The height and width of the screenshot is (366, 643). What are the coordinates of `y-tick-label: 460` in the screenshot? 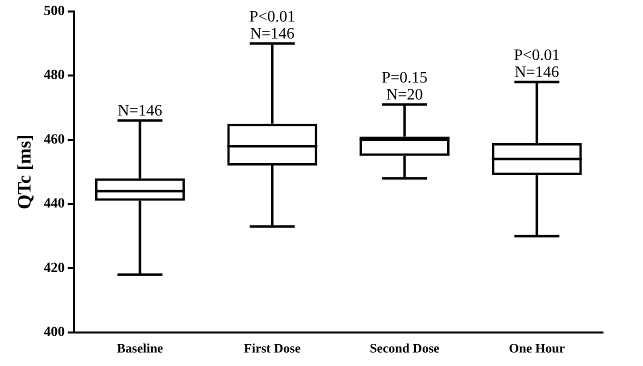 It's located at (54, 140).